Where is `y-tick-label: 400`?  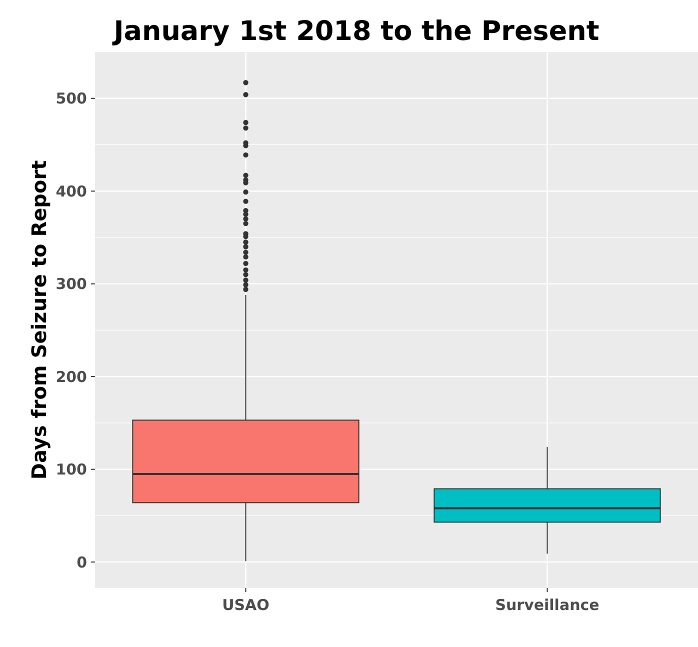 y-tick-label: 400 is located at coordinates (71, 191).